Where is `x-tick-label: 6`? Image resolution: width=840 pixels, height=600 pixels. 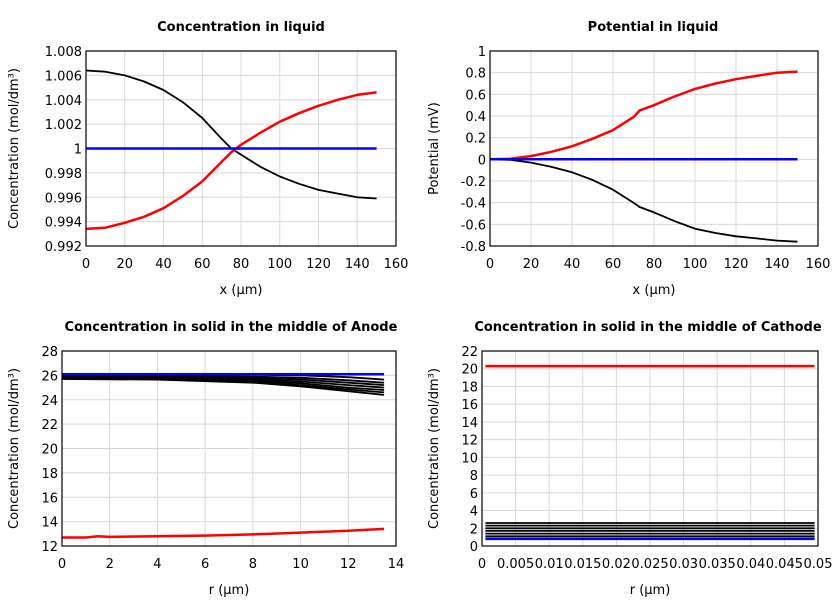 x-tick-label: 6 is located at coordinates (205, 564).